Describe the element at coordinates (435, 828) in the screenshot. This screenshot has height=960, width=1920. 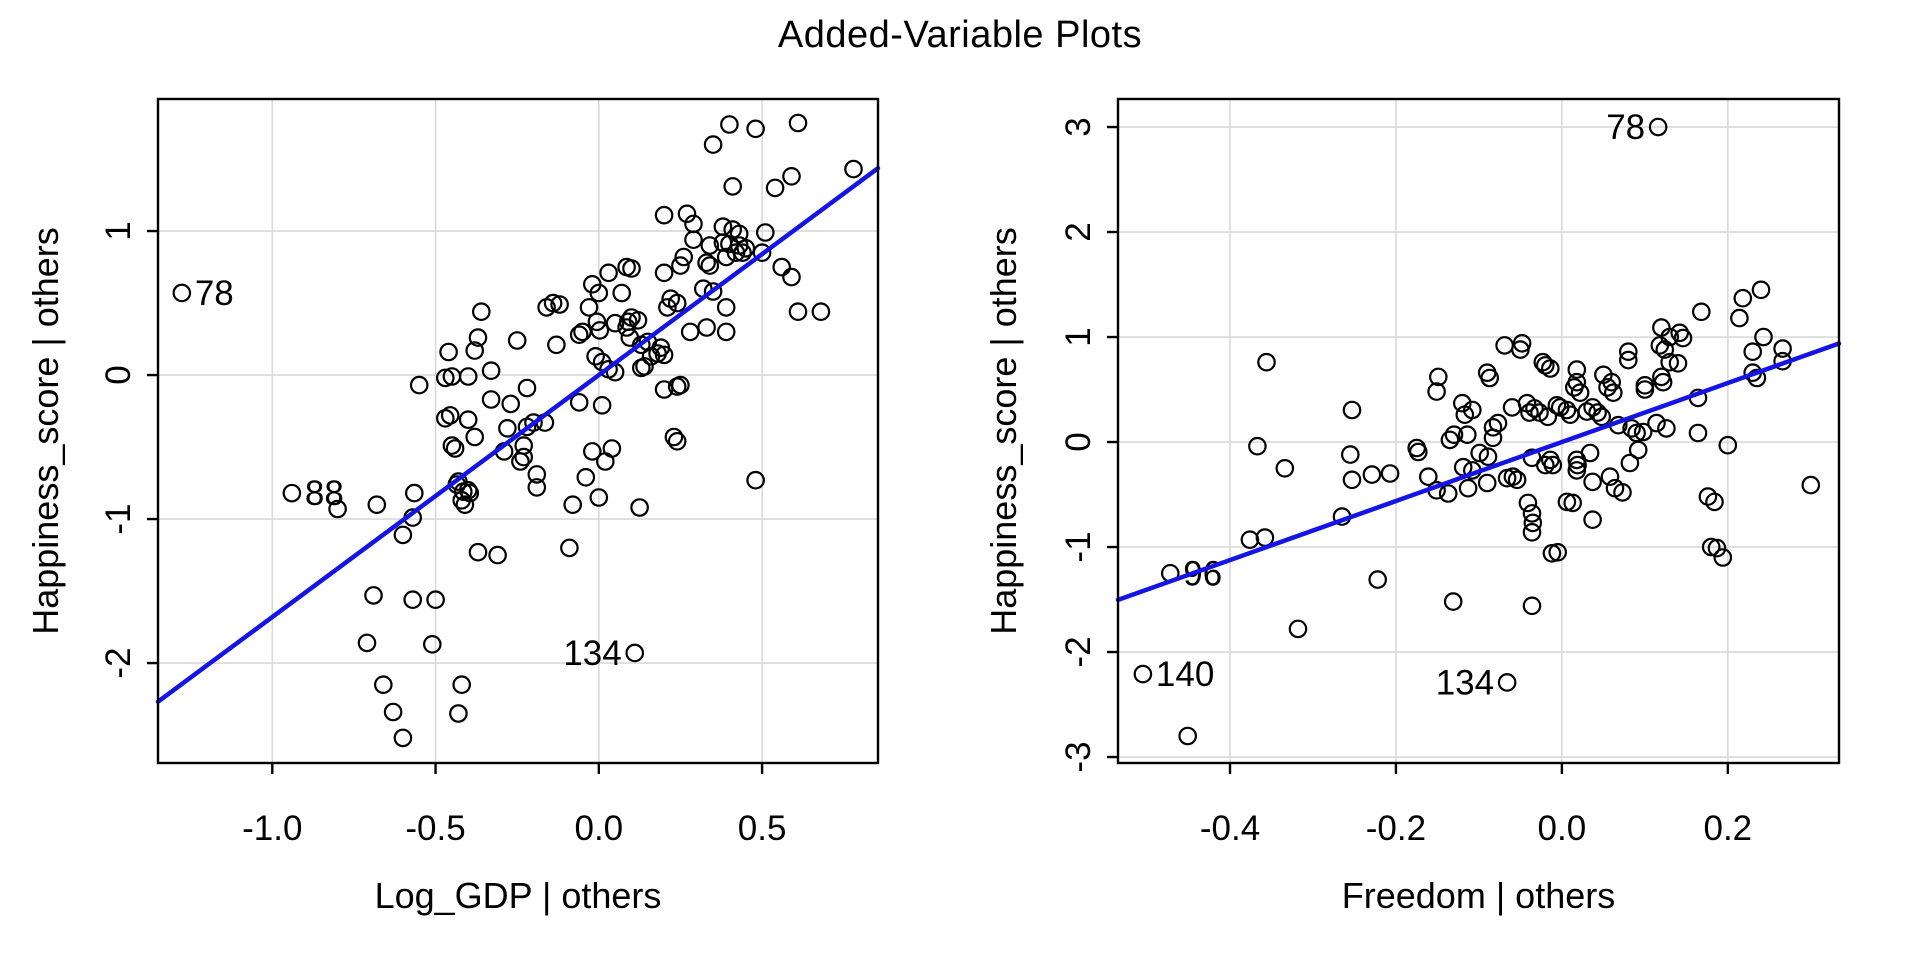
I see `x-tick-label: -0.5` at that location.